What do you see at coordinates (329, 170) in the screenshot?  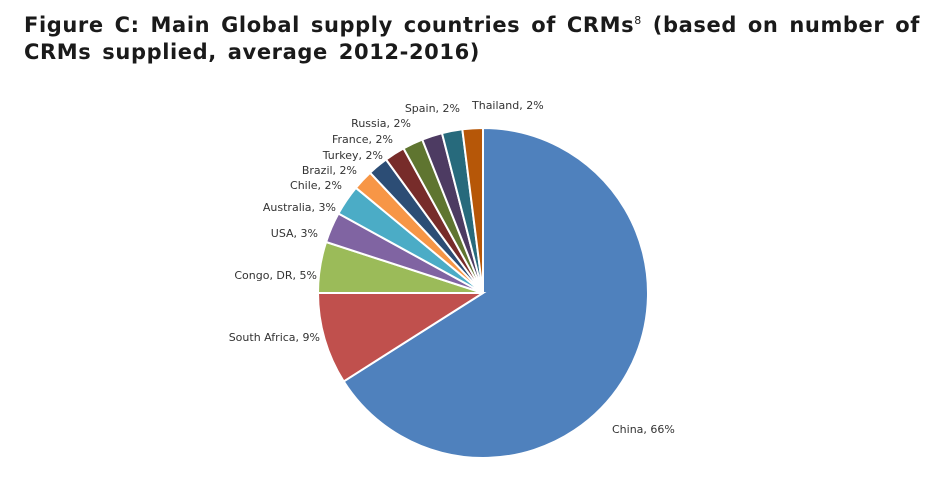 I see `slice-label-brazil: Brazil, 2%` at bounding box center [329, 170].